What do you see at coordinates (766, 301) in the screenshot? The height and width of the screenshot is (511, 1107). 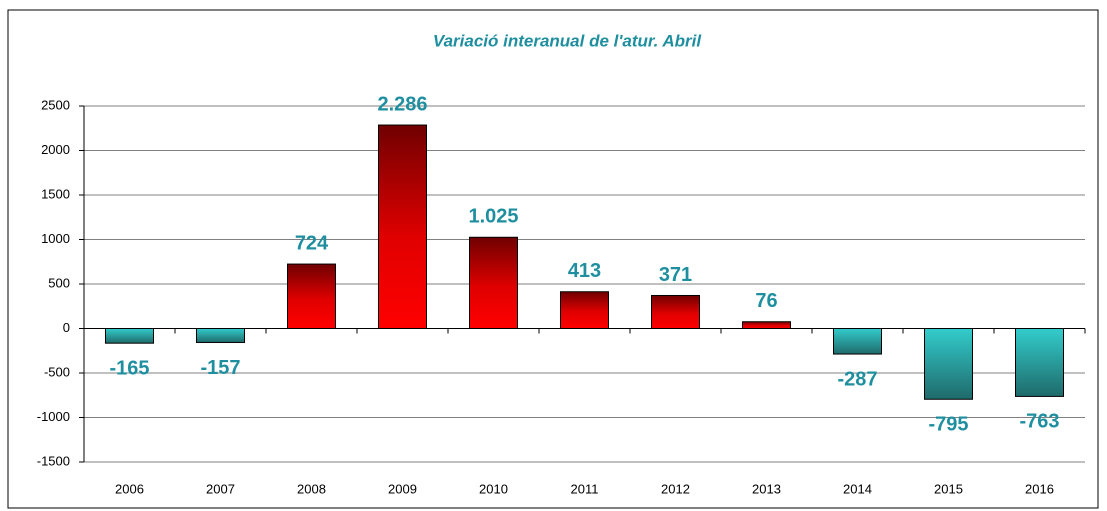 I see `value-label: 76` at bounding box center [766, 301].